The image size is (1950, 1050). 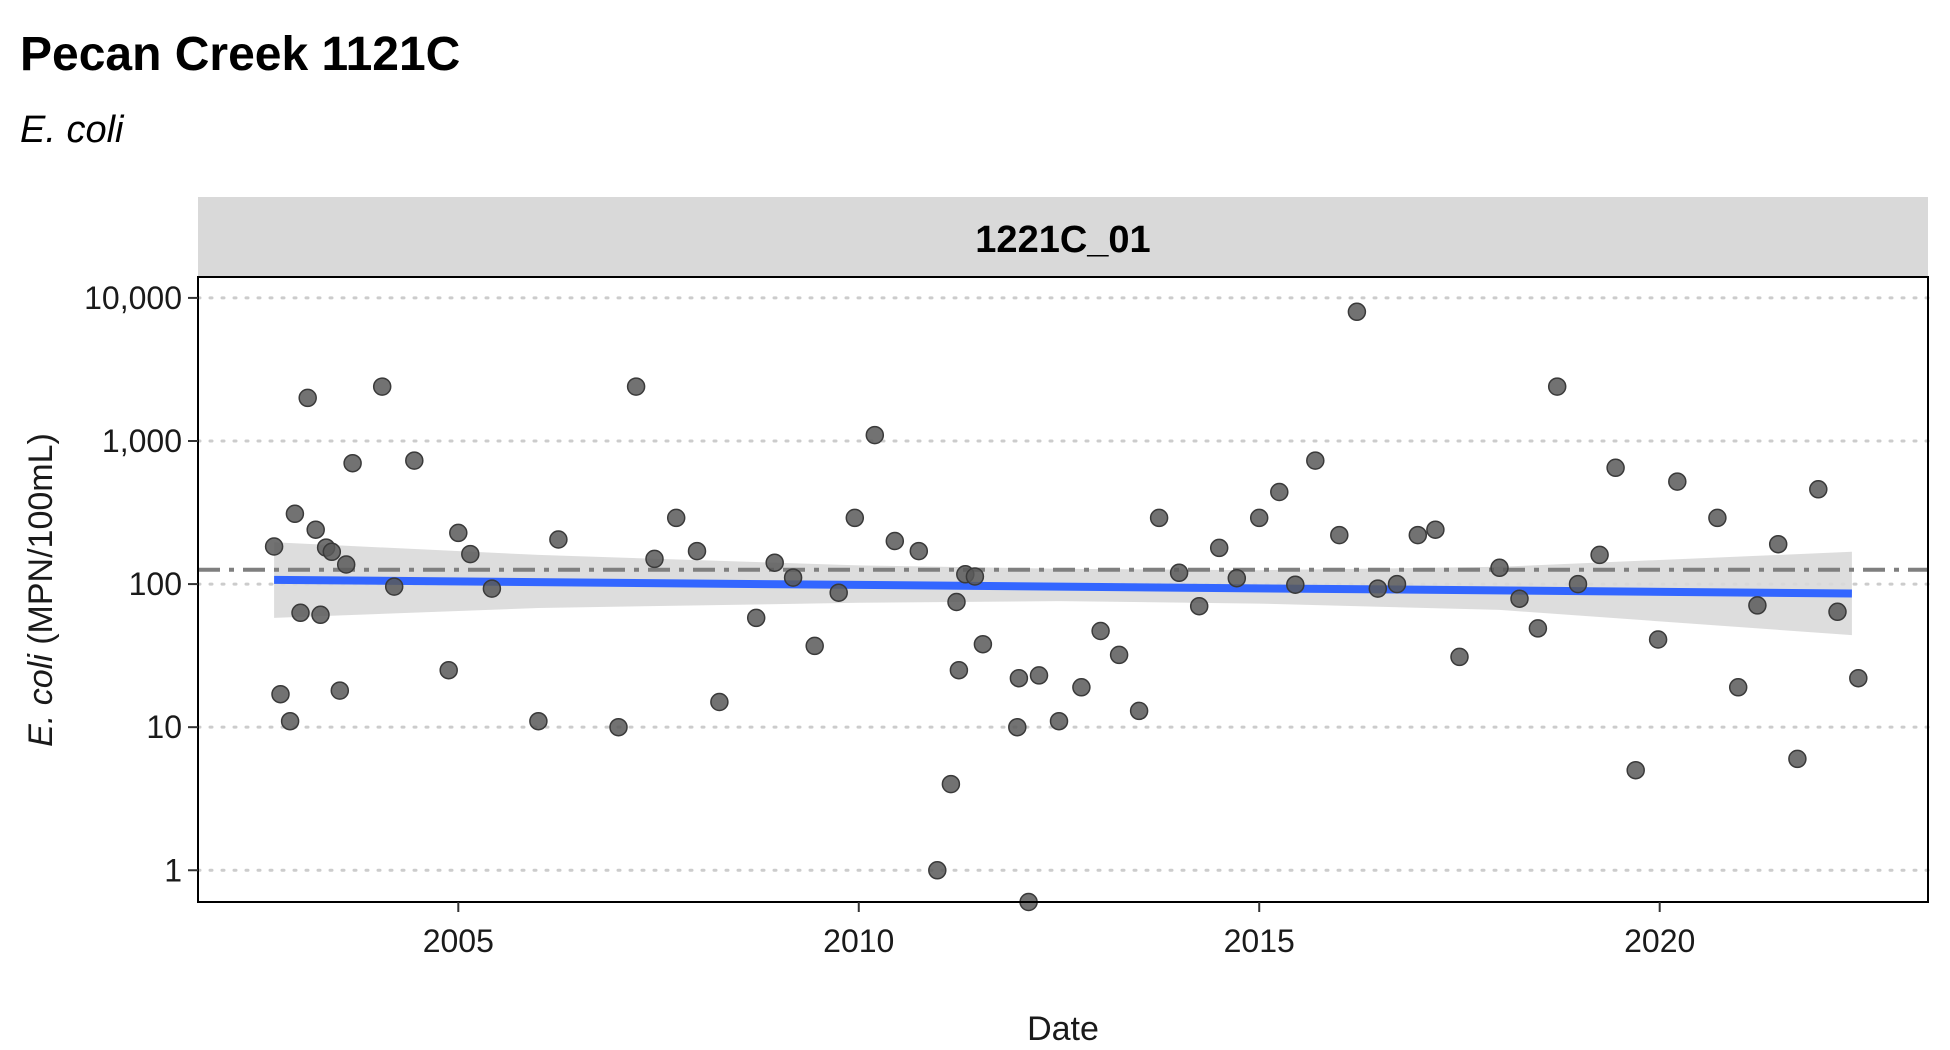 I want to click on facet-label: 1221C_01, so click(x=1062, y=240).